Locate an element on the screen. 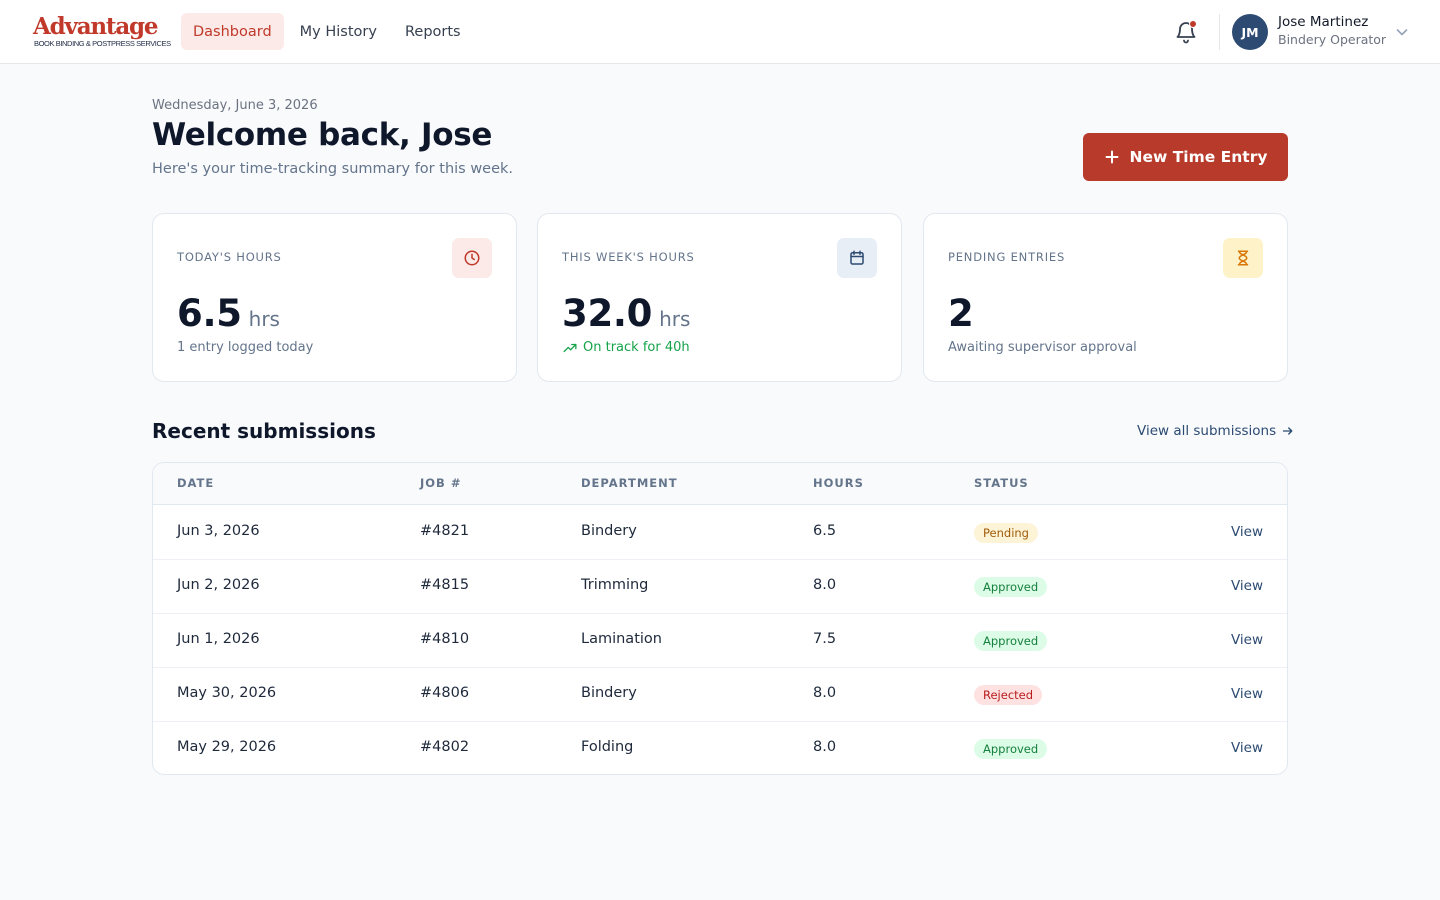 This screenshot has height=900, width=1440. new-time-entry-button: New Time Entry is located at coordinates (1185, 157).